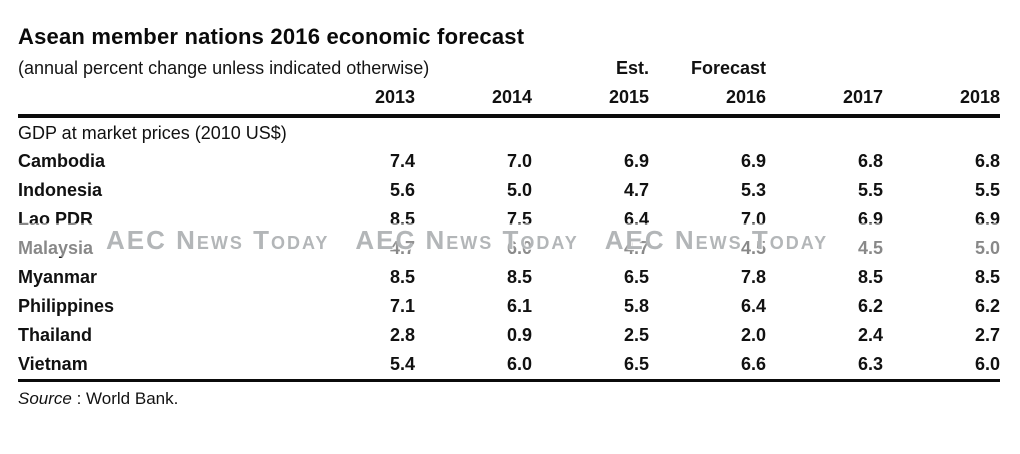 The height and width of the screenshot is (454, 1020). I want to click on year-header-2018: 2018, so click(941, 101).